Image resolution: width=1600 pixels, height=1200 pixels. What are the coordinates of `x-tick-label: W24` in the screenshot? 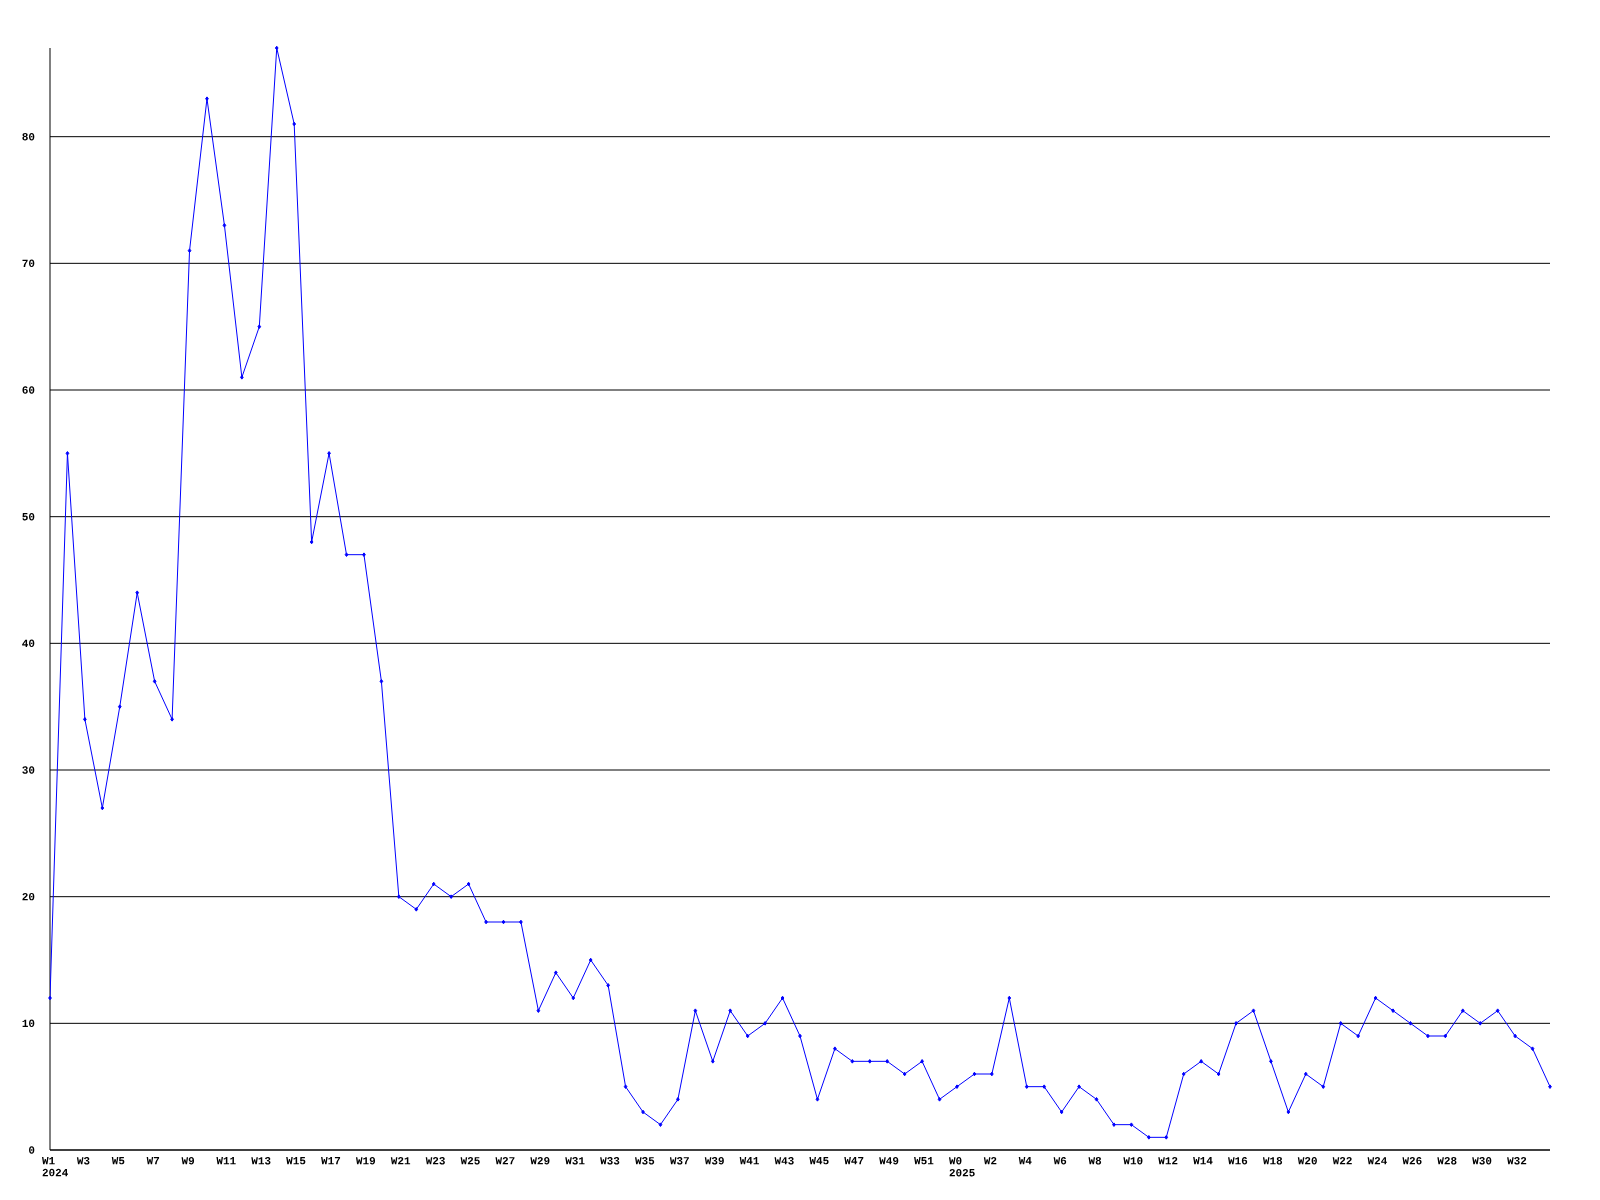 It's located at (1377, 1161).